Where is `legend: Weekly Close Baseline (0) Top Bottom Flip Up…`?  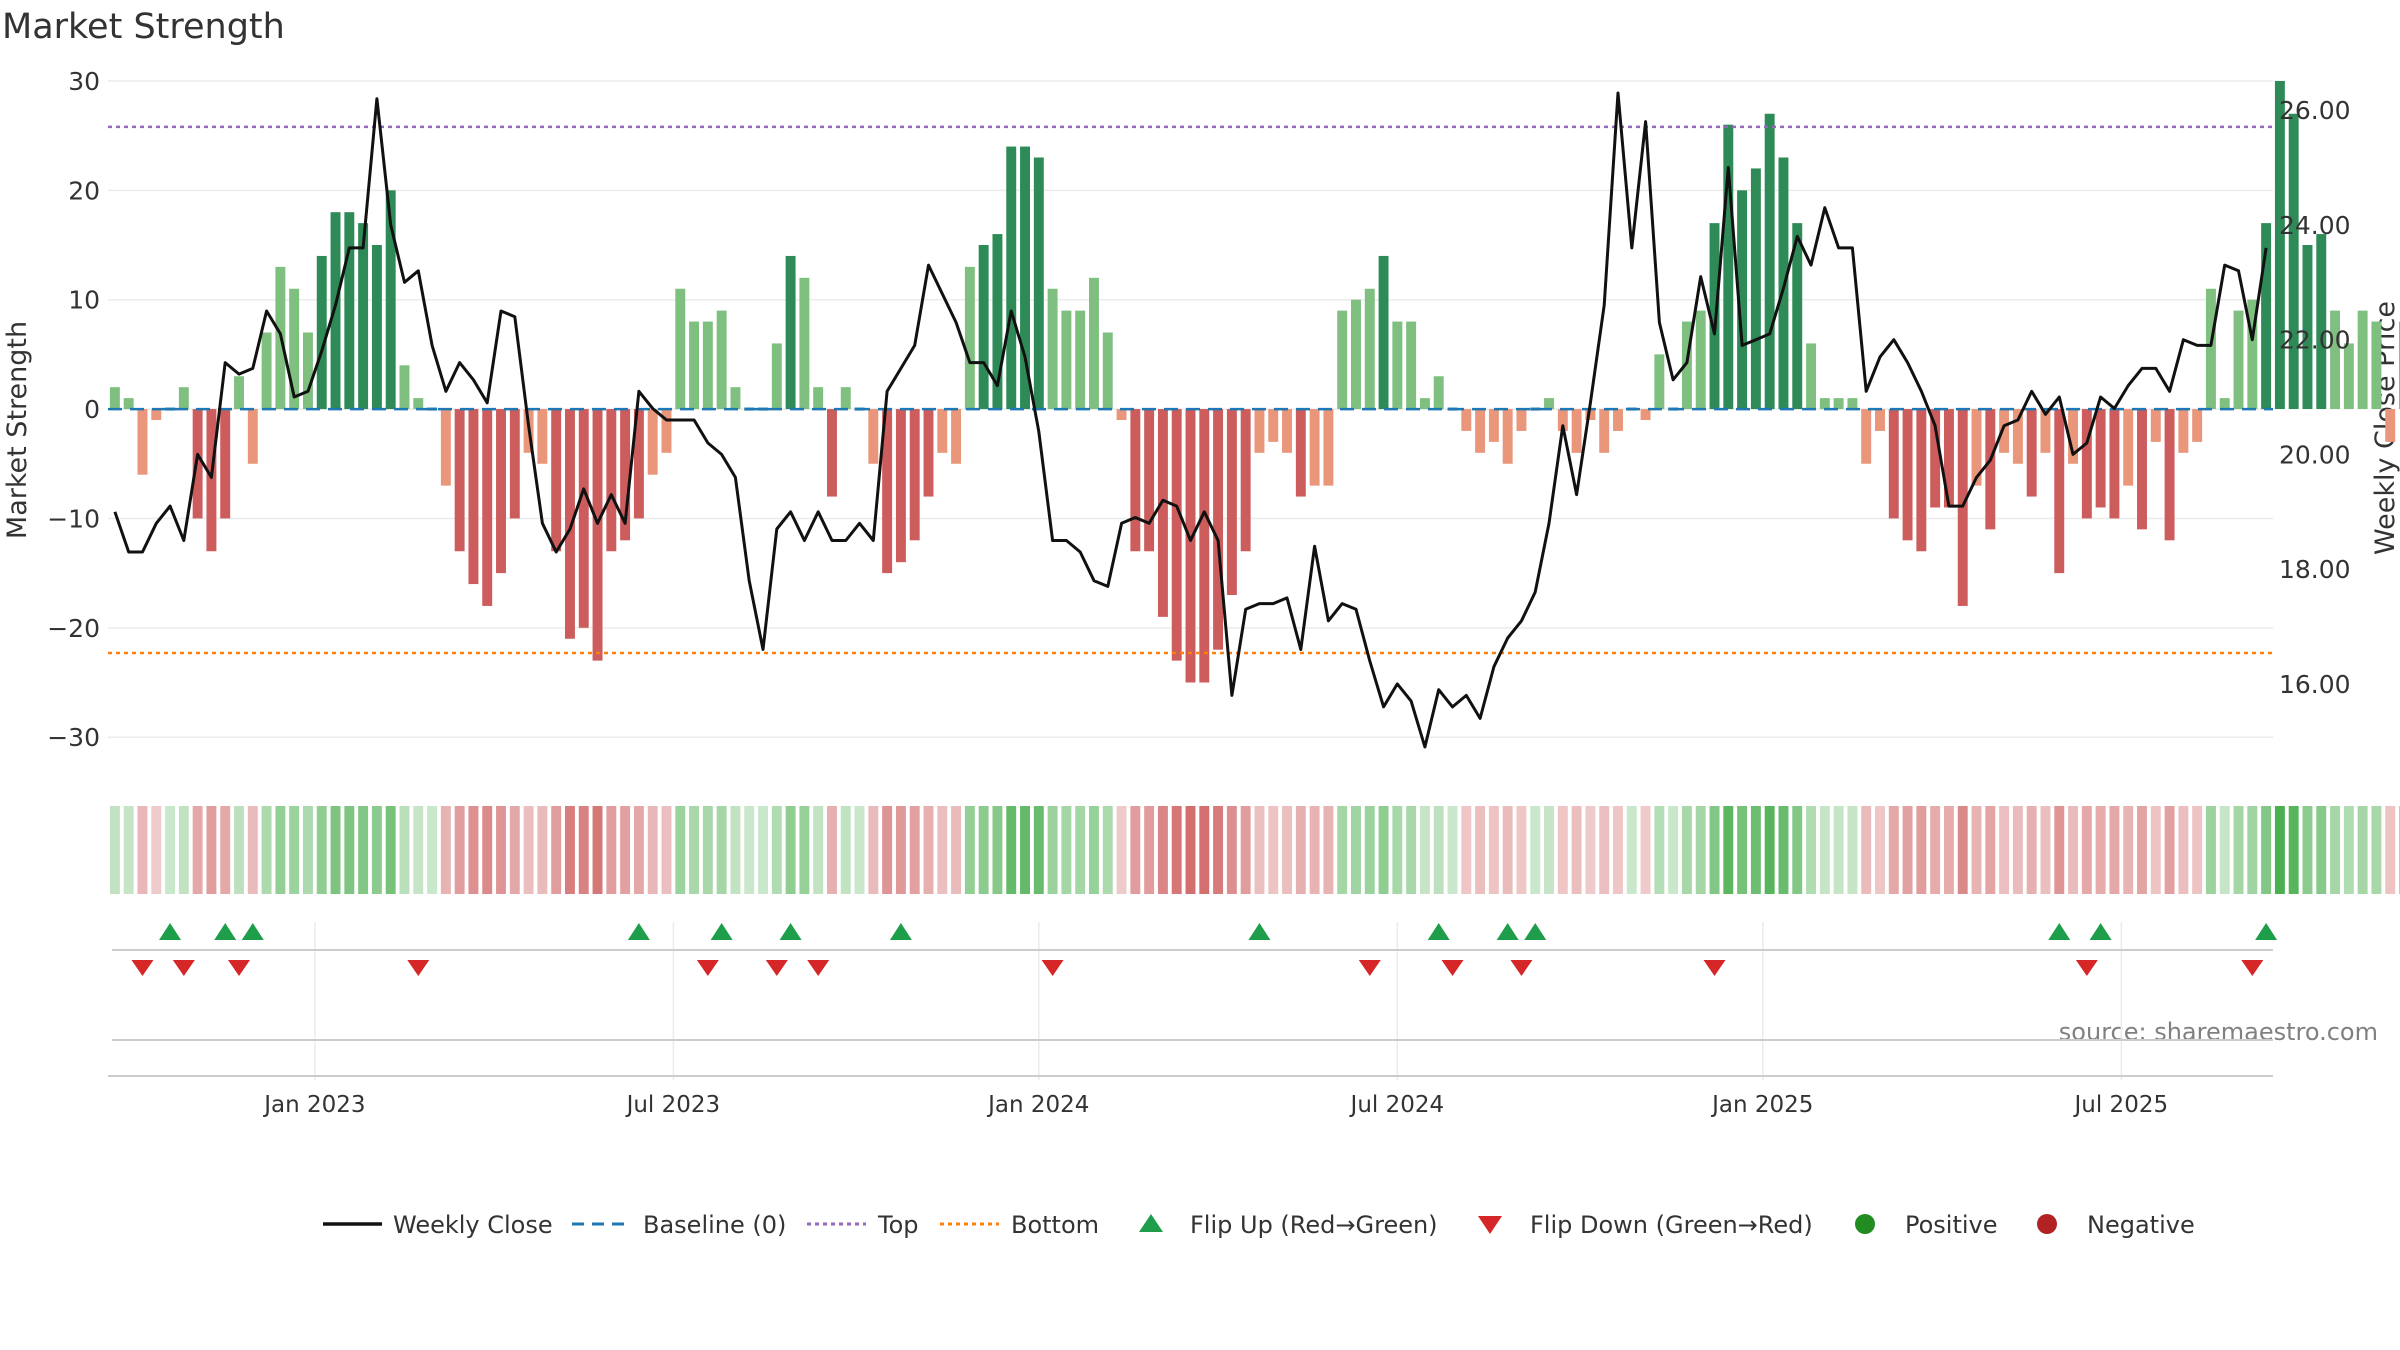 legend: Weekly Close Baseline (0) Top Bottom Flip Up… is located at coordinates (1259, 1225).